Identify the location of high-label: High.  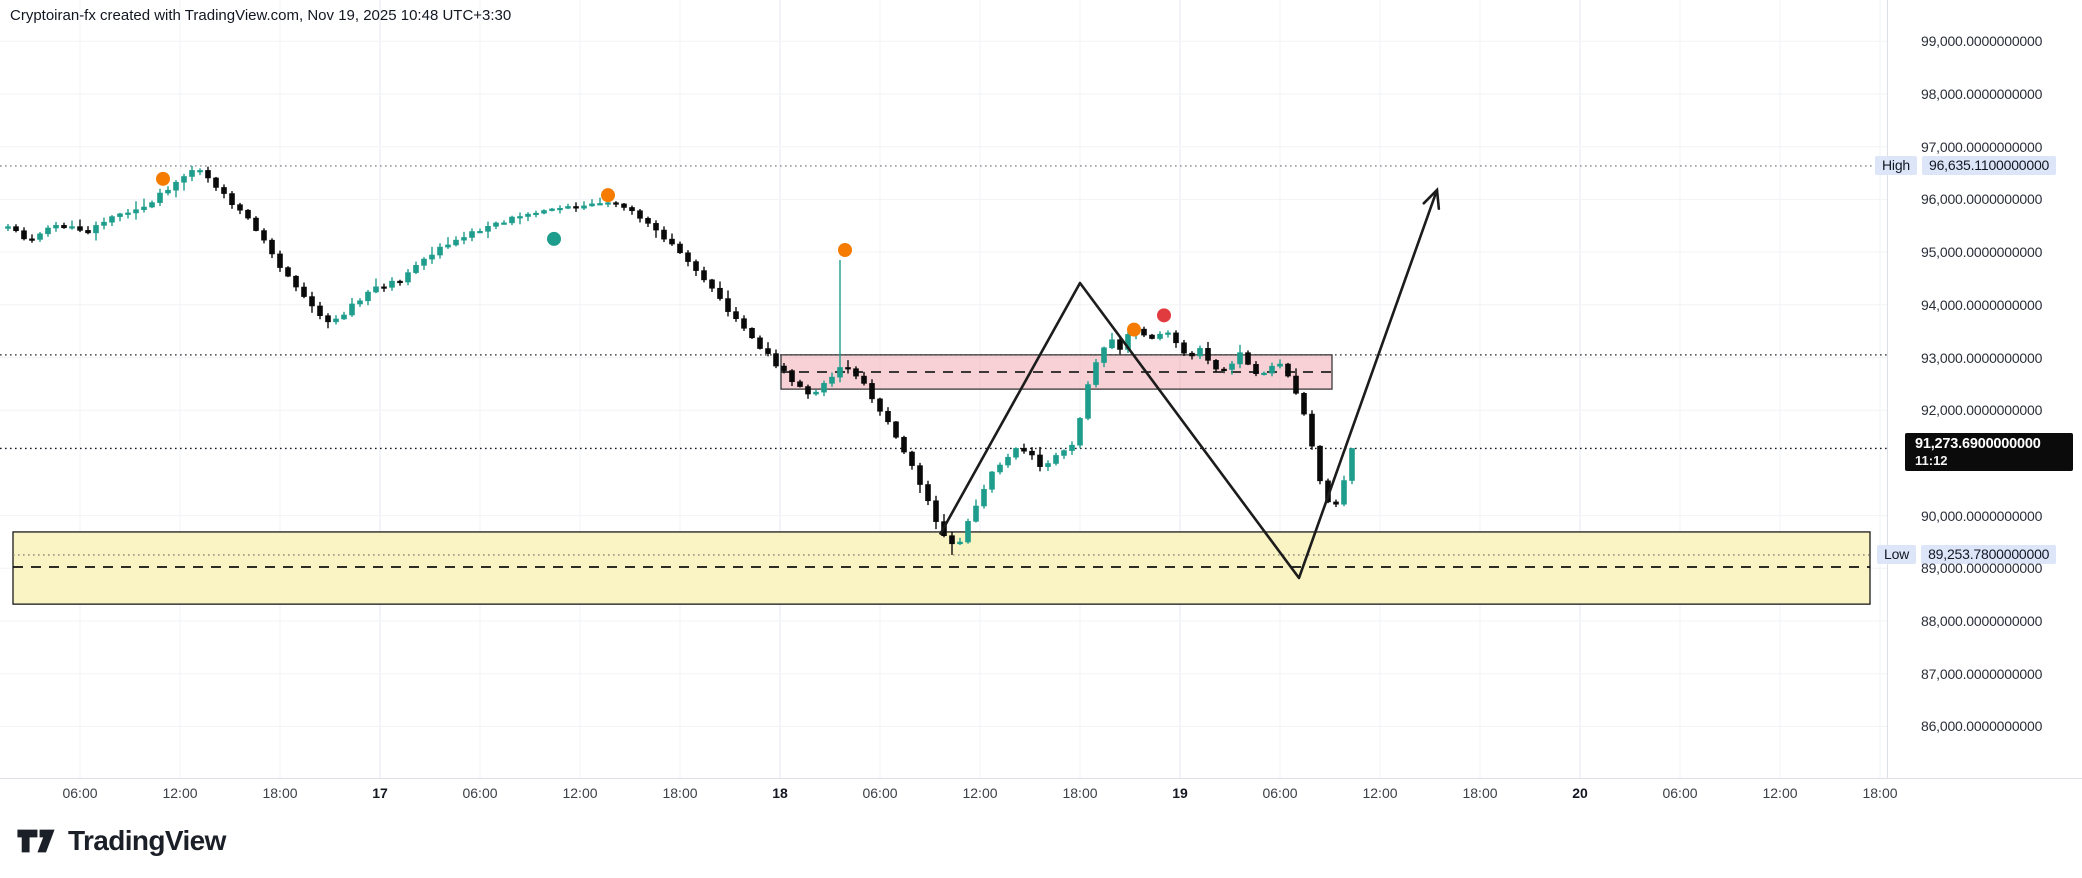
(1896, 165).